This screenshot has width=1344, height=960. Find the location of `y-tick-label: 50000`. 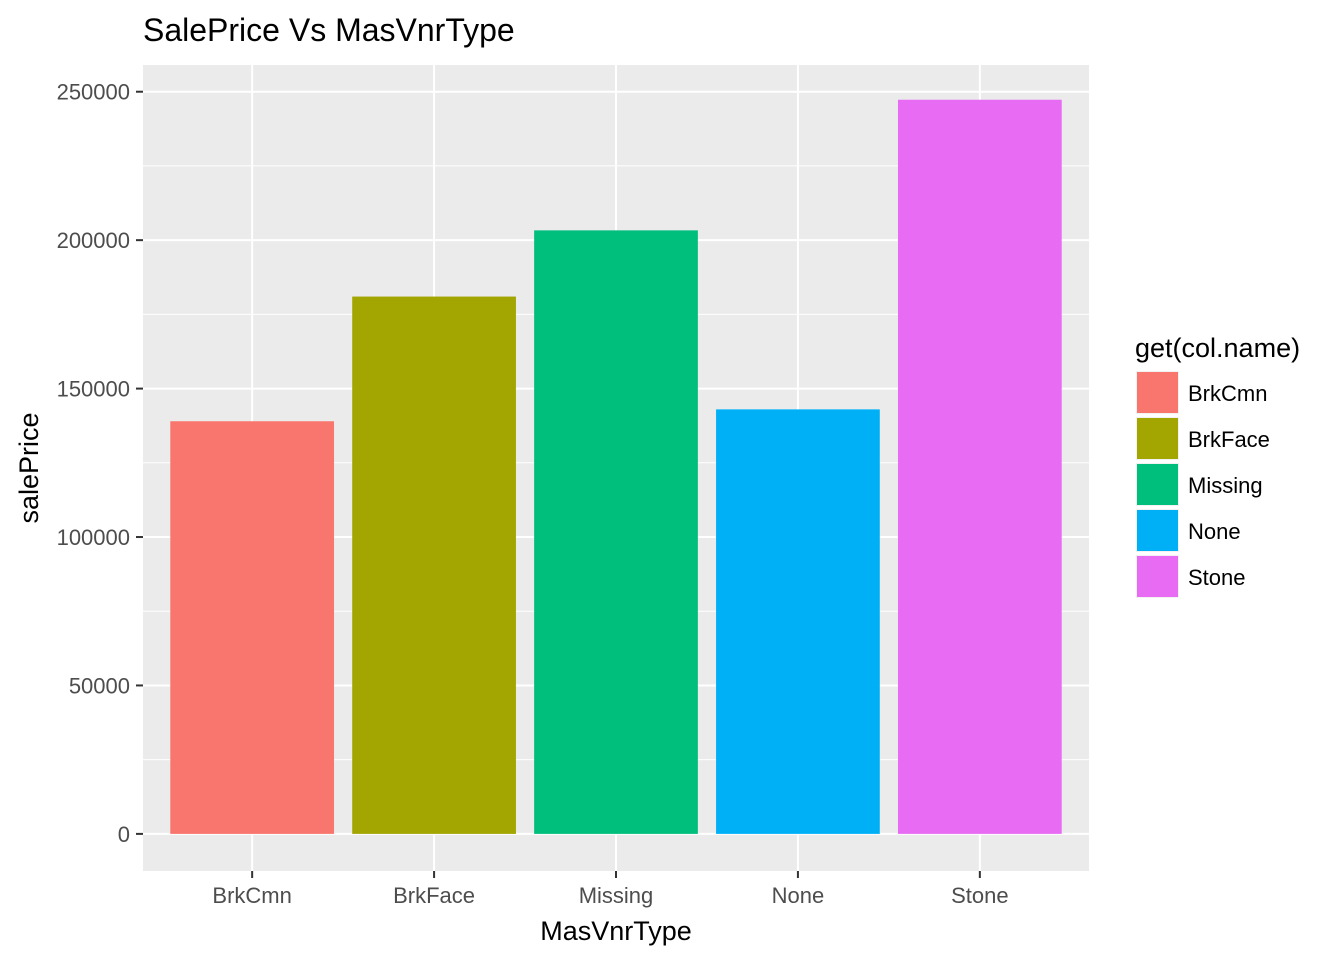

y-tick-label: 50000 is located at coordinates (99, 685).